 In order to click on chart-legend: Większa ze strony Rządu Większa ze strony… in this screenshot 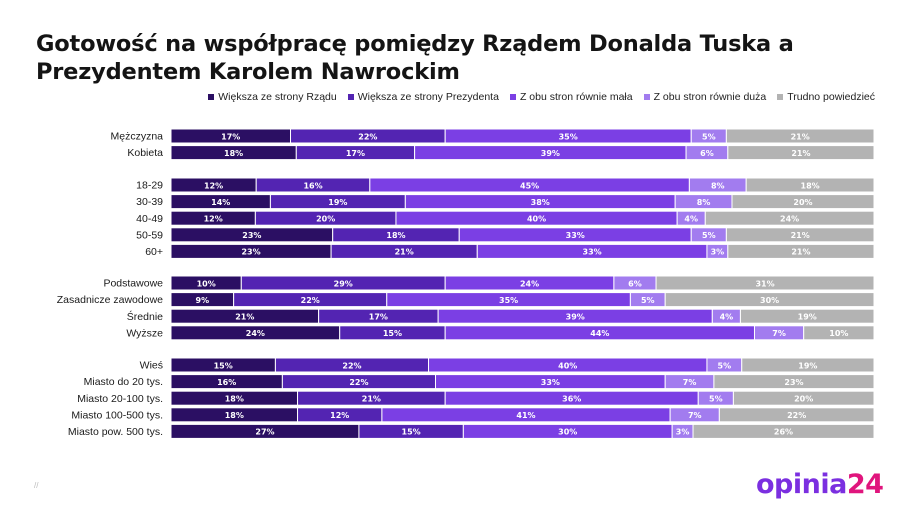, I will do `click(512, 97)`.